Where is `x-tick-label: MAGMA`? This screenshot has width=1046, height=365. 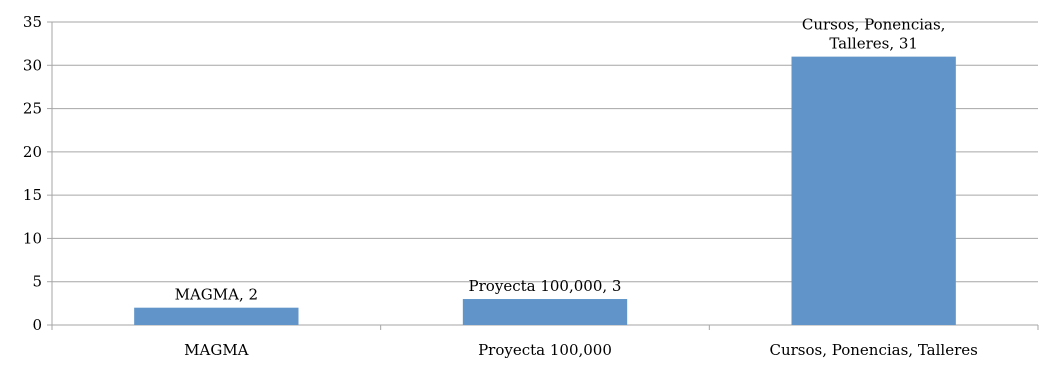
x-tick-label: MAGMA is located at coordinates (216, 350).